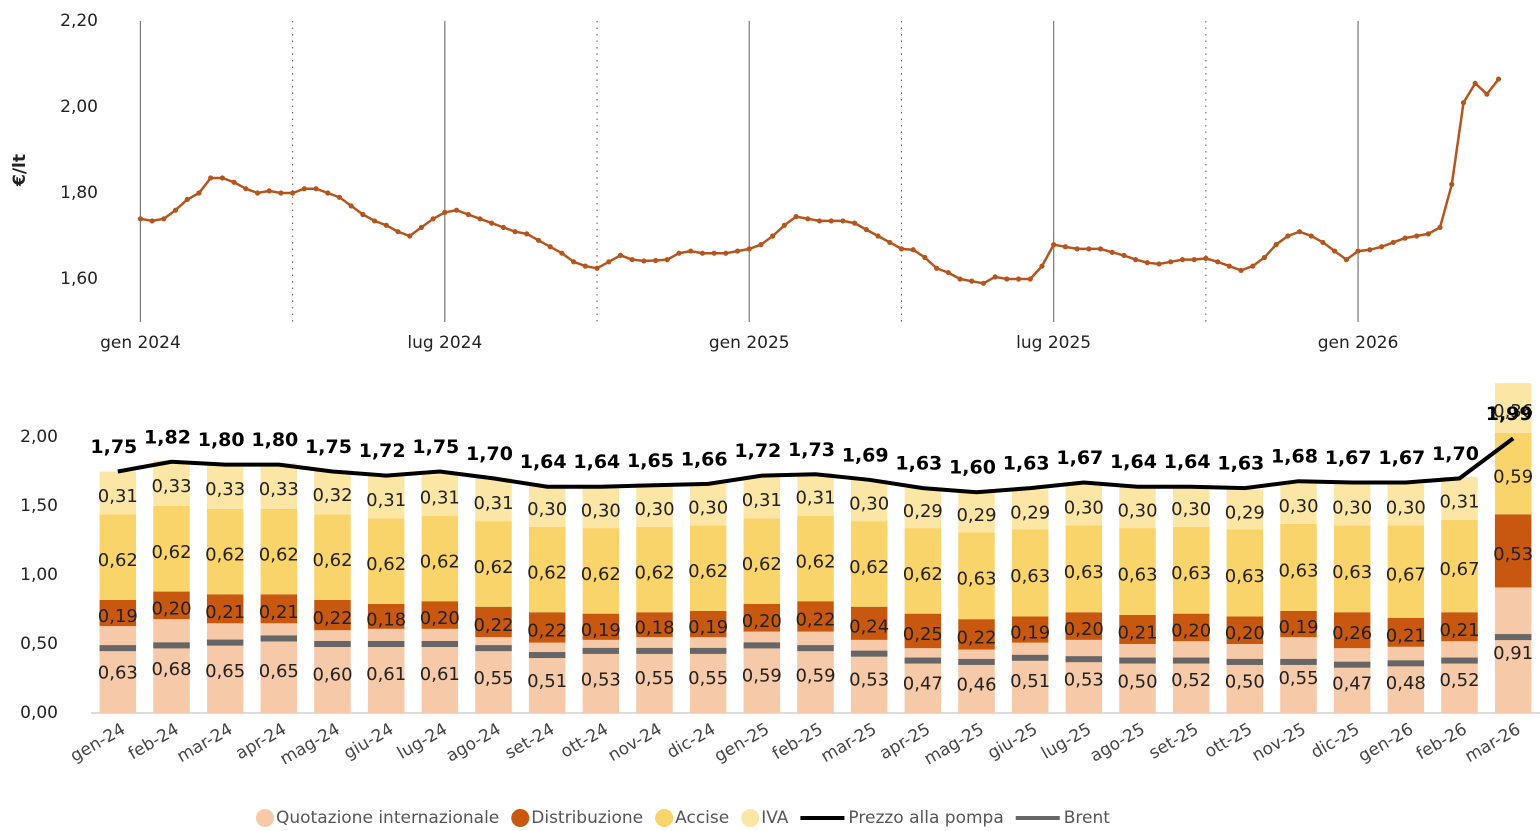  Describe the element at coordinates (587, 818) in the screenshot. I see `legend-label: Distribuzione` at that location.